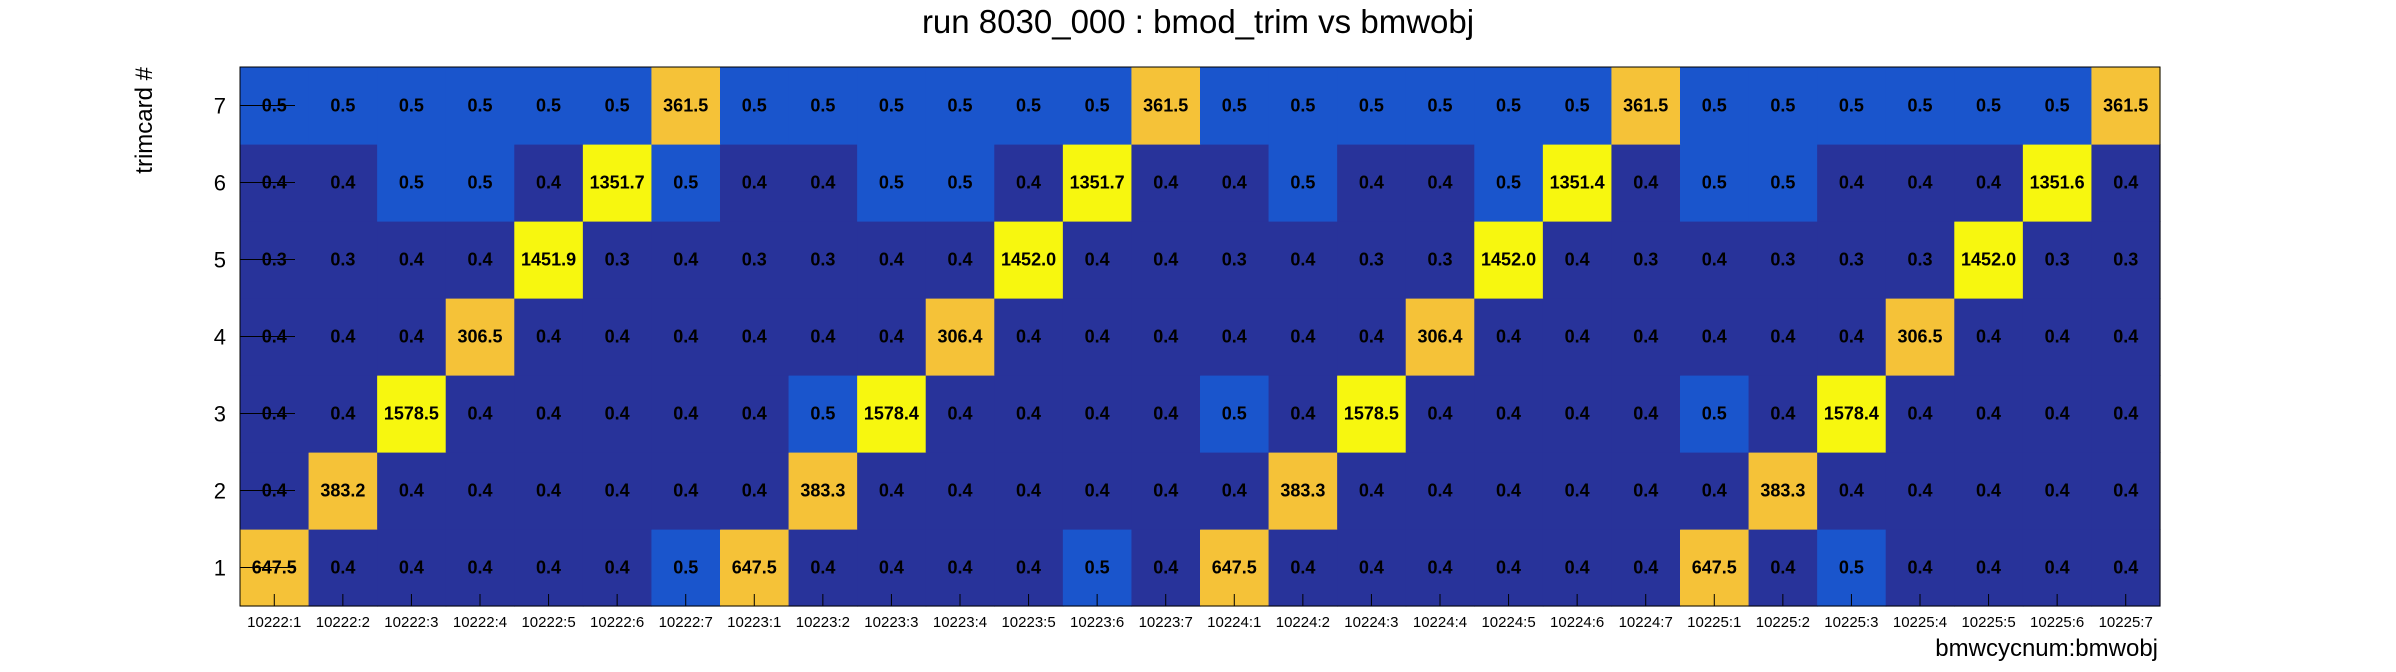 This screenshot has width=2396, height=672. What do you see at coordinates (823, 622) in the screenshot?
I see `x-tick-label: 10223:2` at bounding box center [823, 622].